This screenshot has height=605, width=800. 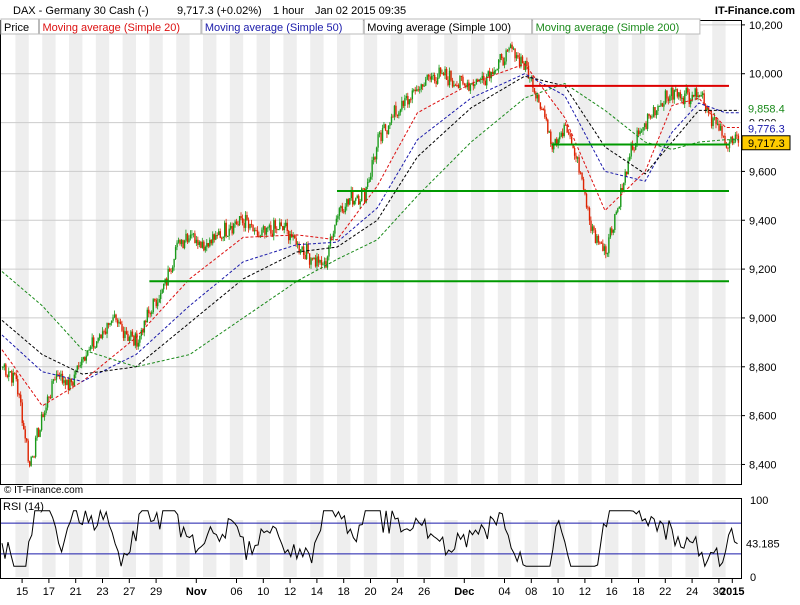 I want to click on rsi-value: 43.185, so click(x=763, y=545).